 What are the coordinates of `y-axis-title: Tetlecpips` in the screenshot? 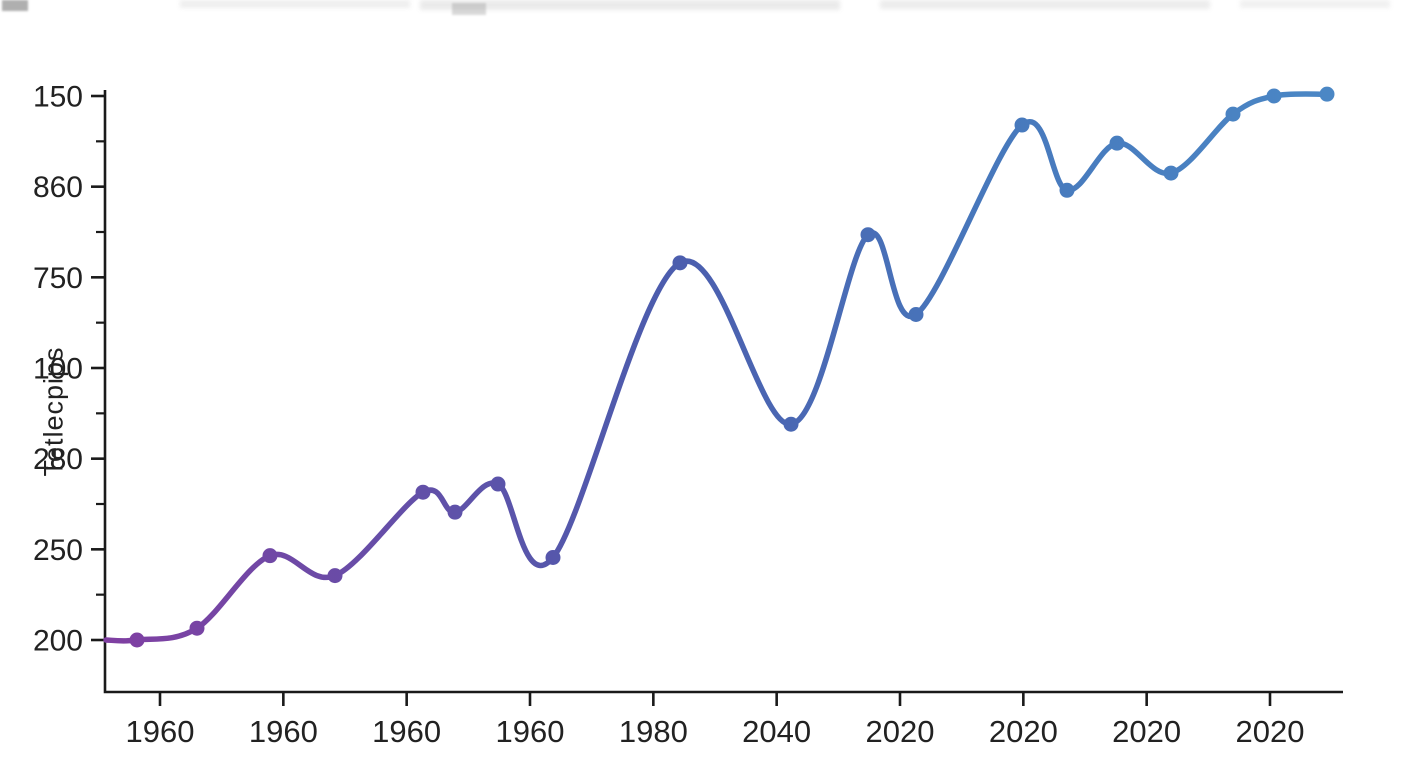 It's located at (53, 411).